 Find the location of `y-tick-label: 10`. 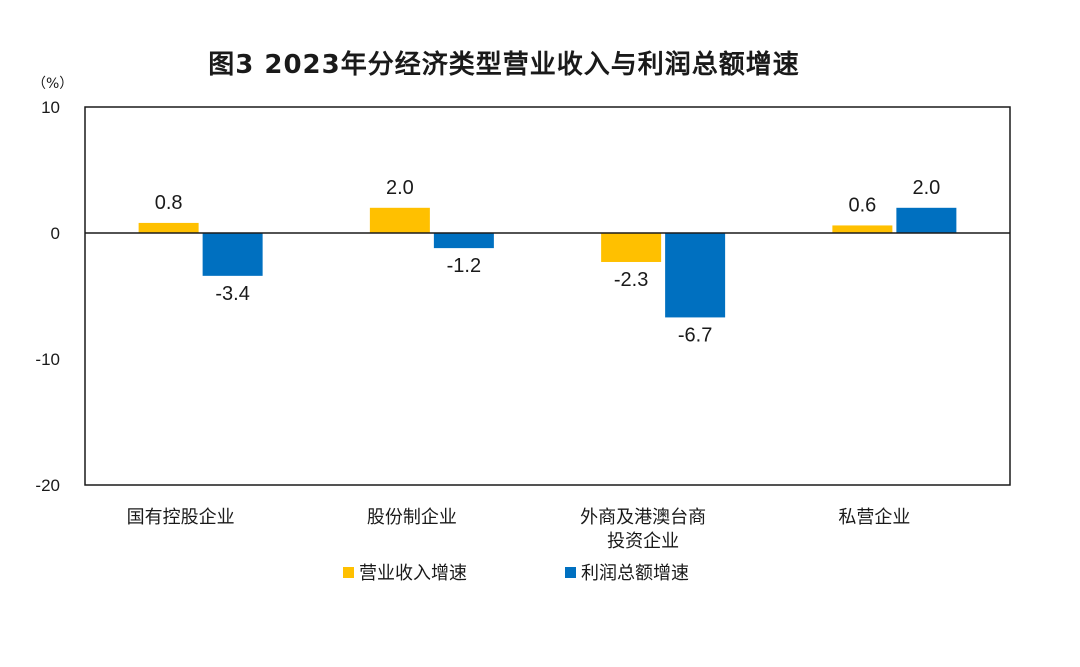

y-tick-label: 10 is located at coordinates (50, 107).